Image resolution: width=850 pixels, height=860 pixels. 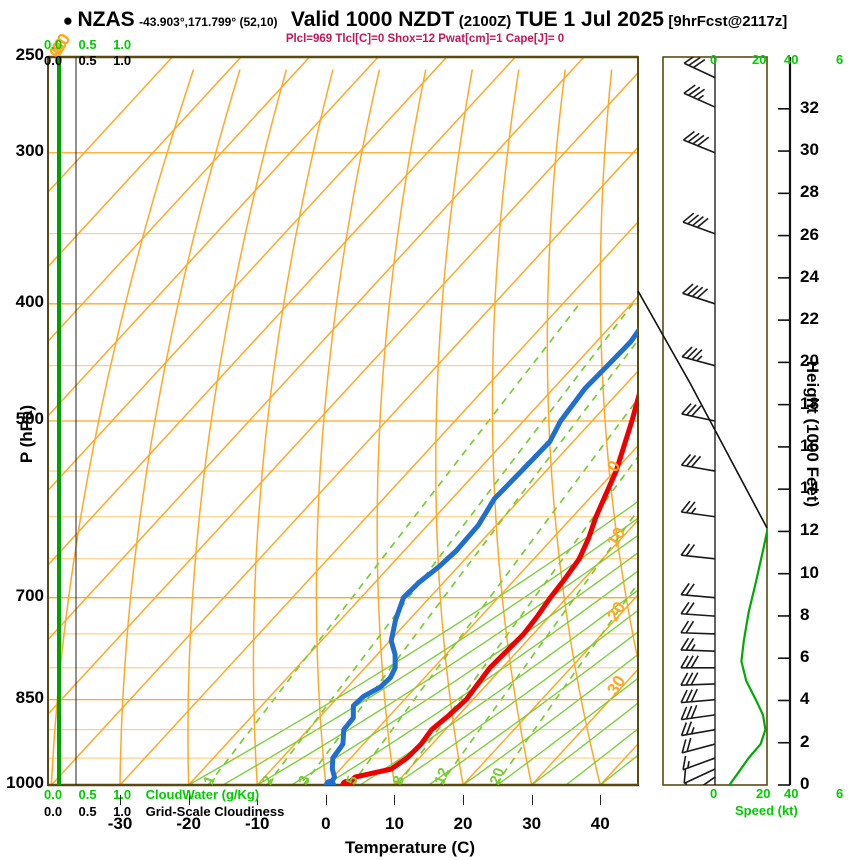 What do you see at coordinates (809, 361) in the screenshot?
I see `height-tick-label-20: 20` at bounding box center [809, 361].